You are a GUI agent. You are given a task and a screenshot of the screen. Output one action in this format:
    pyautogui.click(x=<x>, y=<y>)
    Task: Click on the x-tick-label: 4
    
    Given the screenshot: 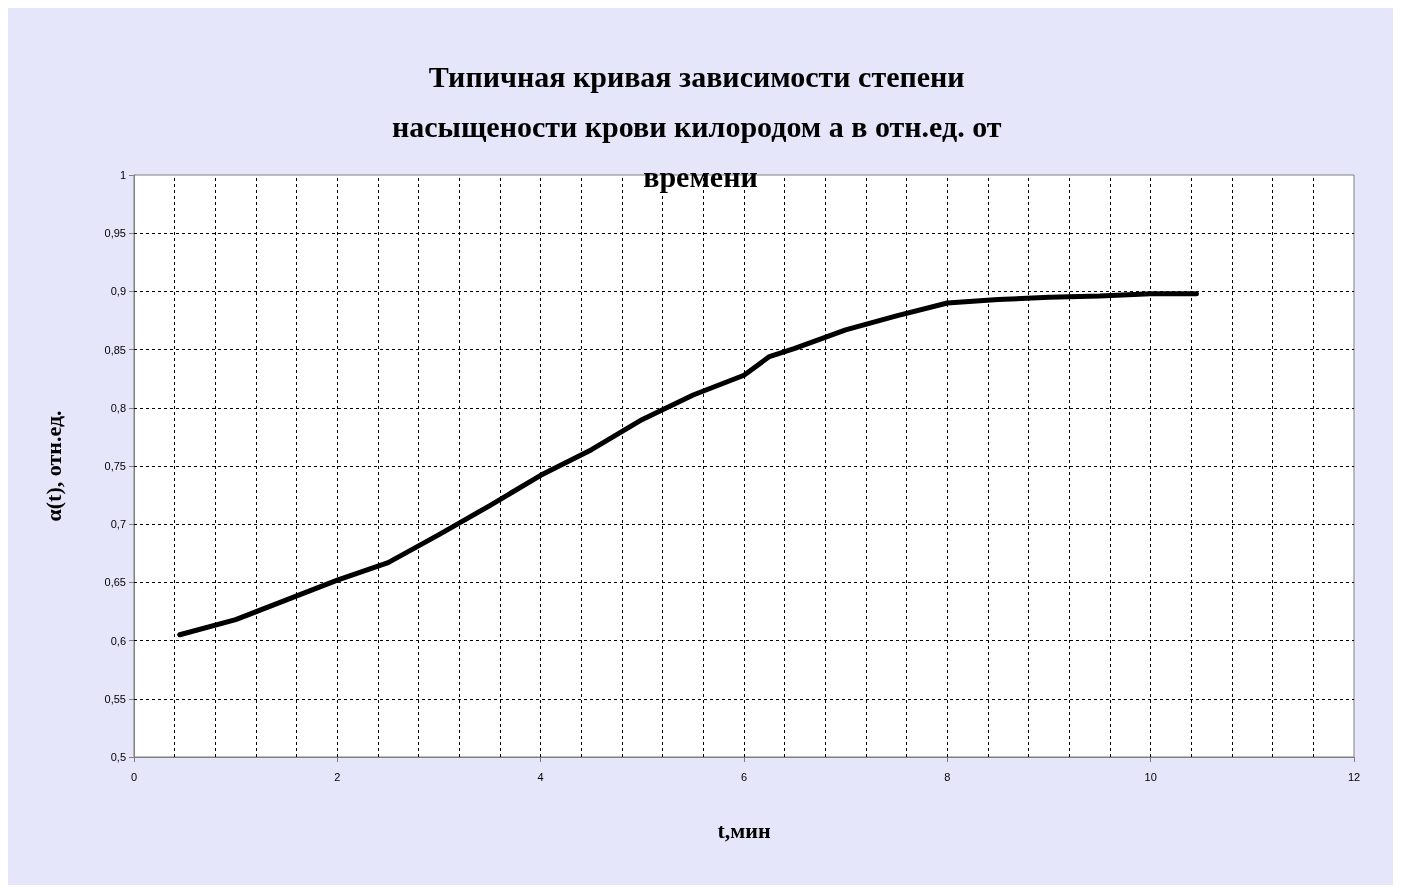 What is the action you would take?
    pyautogui.click(x=540, y=776)
    